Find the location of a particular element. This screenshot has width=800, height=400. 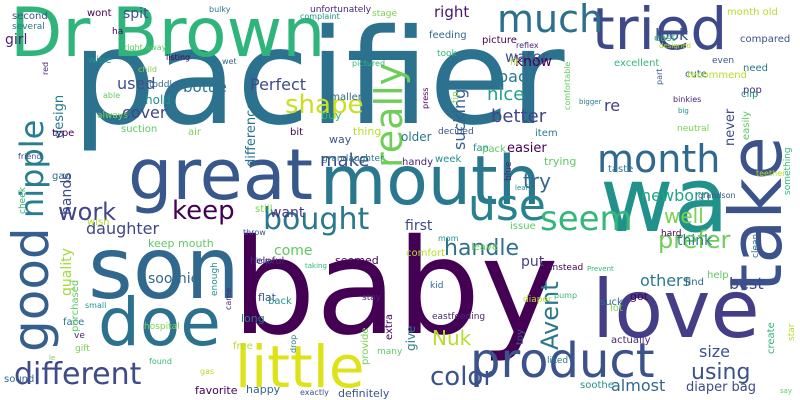

cloud-word-spit: spit is located at coordinates (136, 14).